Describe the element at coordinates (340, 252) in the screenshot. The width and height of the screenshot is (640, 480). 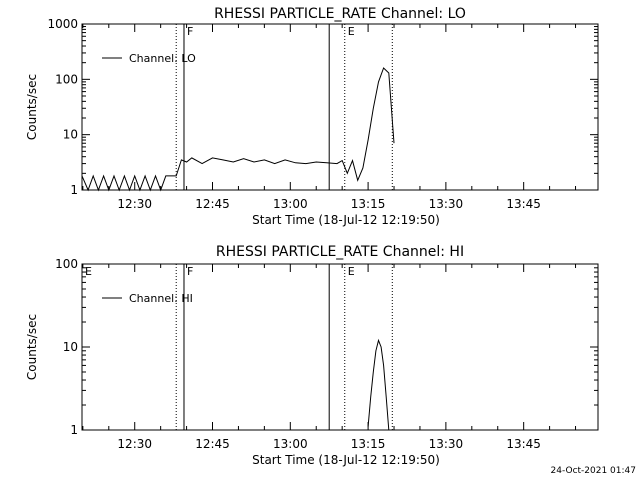
I see `chart-title: RHESSI PARTICLE_RATE Channel: HI` at that location.